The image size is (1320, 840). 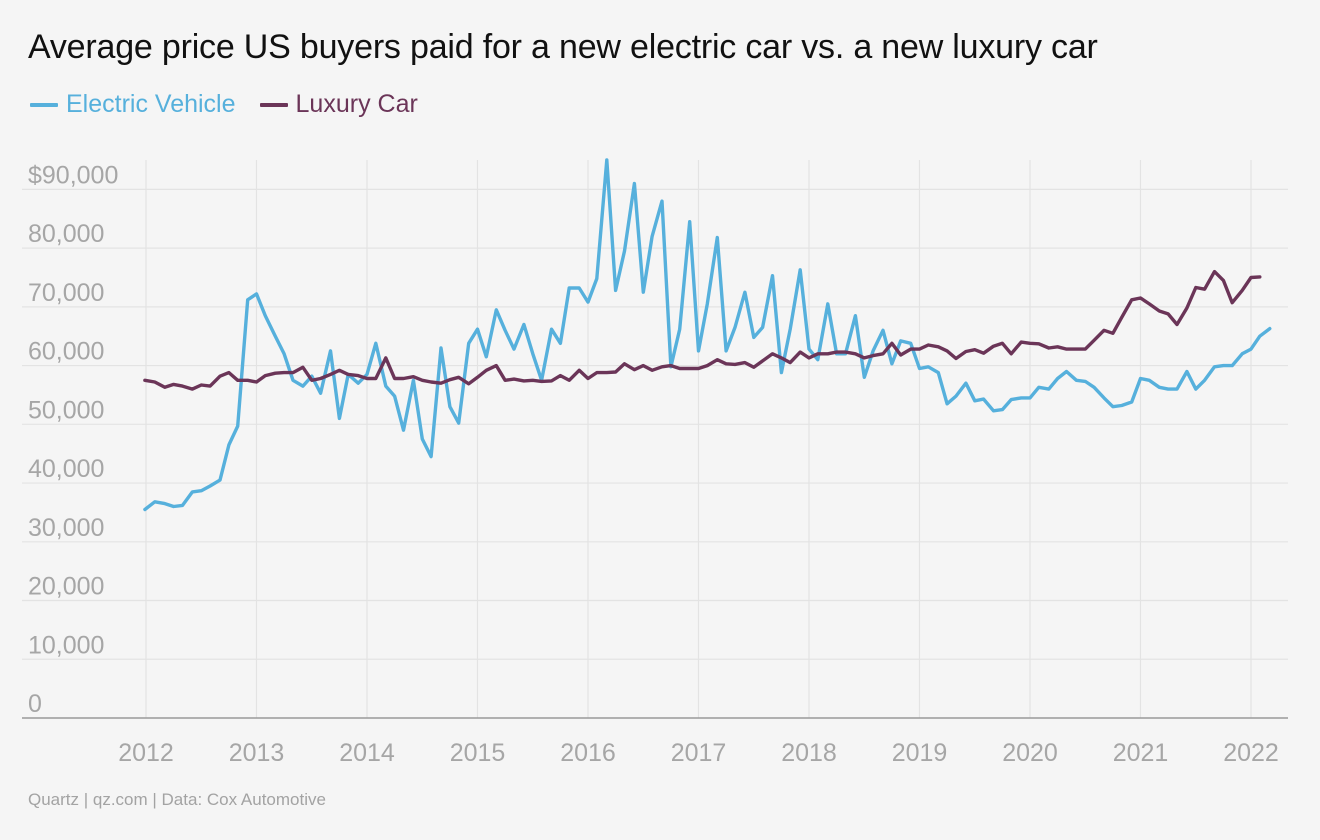 What do you see at coordinates (66, 645) in the screenshot?
I see `y-tick-label-10000: 10,000` at bounding box center [66, 645].